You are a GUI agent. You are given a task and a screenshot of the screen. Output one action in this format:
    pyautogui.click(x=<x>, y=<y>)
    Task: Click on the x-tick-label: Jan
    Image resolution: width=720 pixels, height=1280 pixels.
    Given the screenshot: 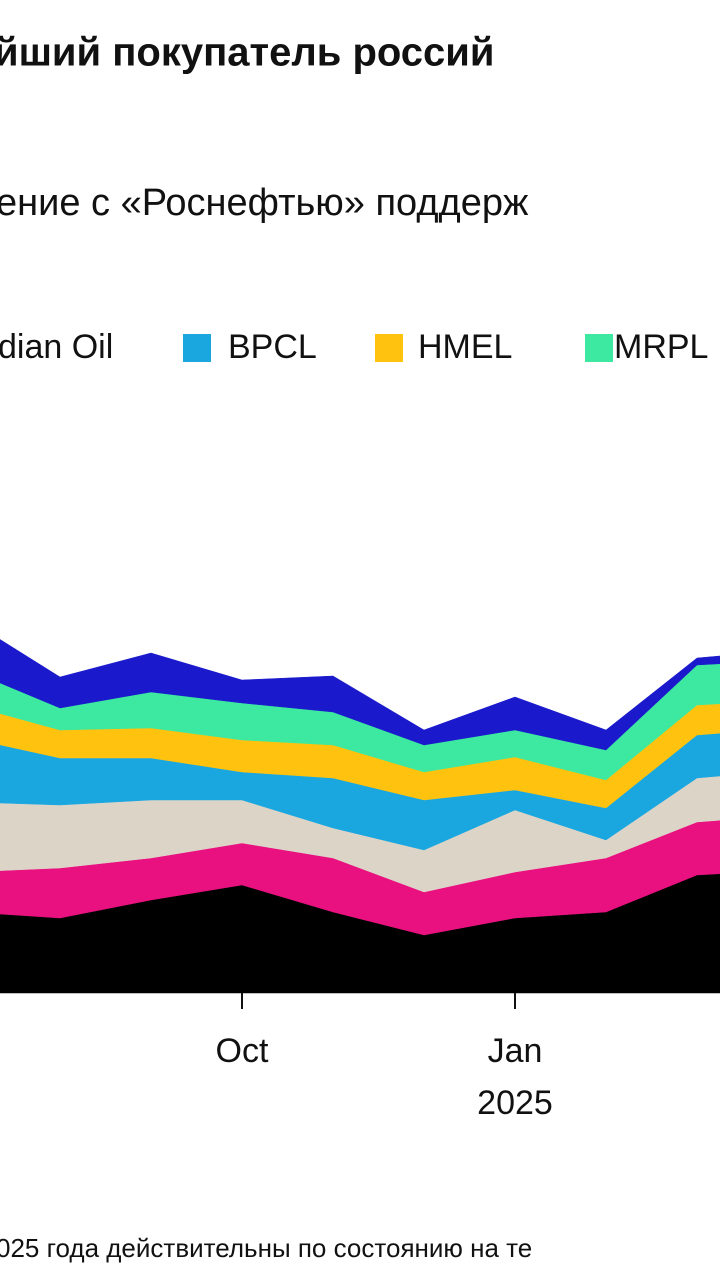 What is the action you would take?
    pyautogui.click(x=515, y=1051)
    